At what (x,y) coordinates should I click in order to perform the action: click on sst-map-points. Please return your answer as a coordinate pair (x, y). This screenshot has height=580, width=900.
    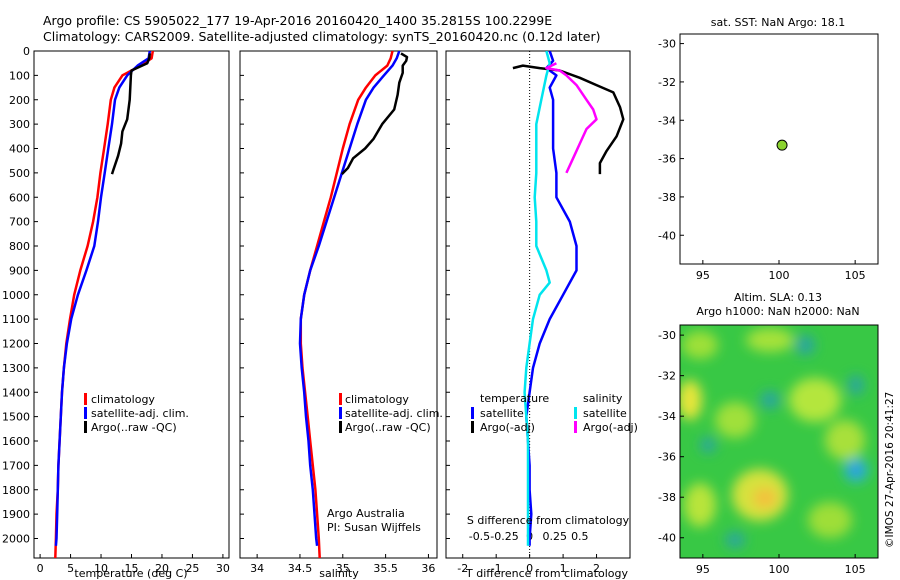
    Looking at the image, I should click on (782, 145).